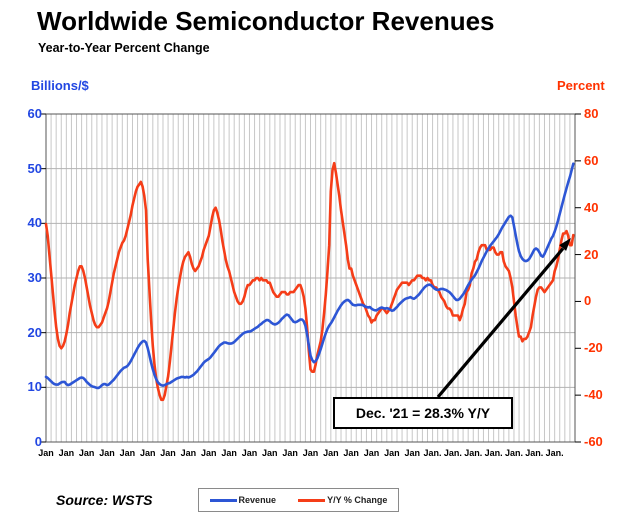 This screenshot has height=523, width=640. What do you see at coordinates (209, 453) in the screenshot?
I see `x-axis-tick-label: Jan'04` at bounding box center [209, 453].